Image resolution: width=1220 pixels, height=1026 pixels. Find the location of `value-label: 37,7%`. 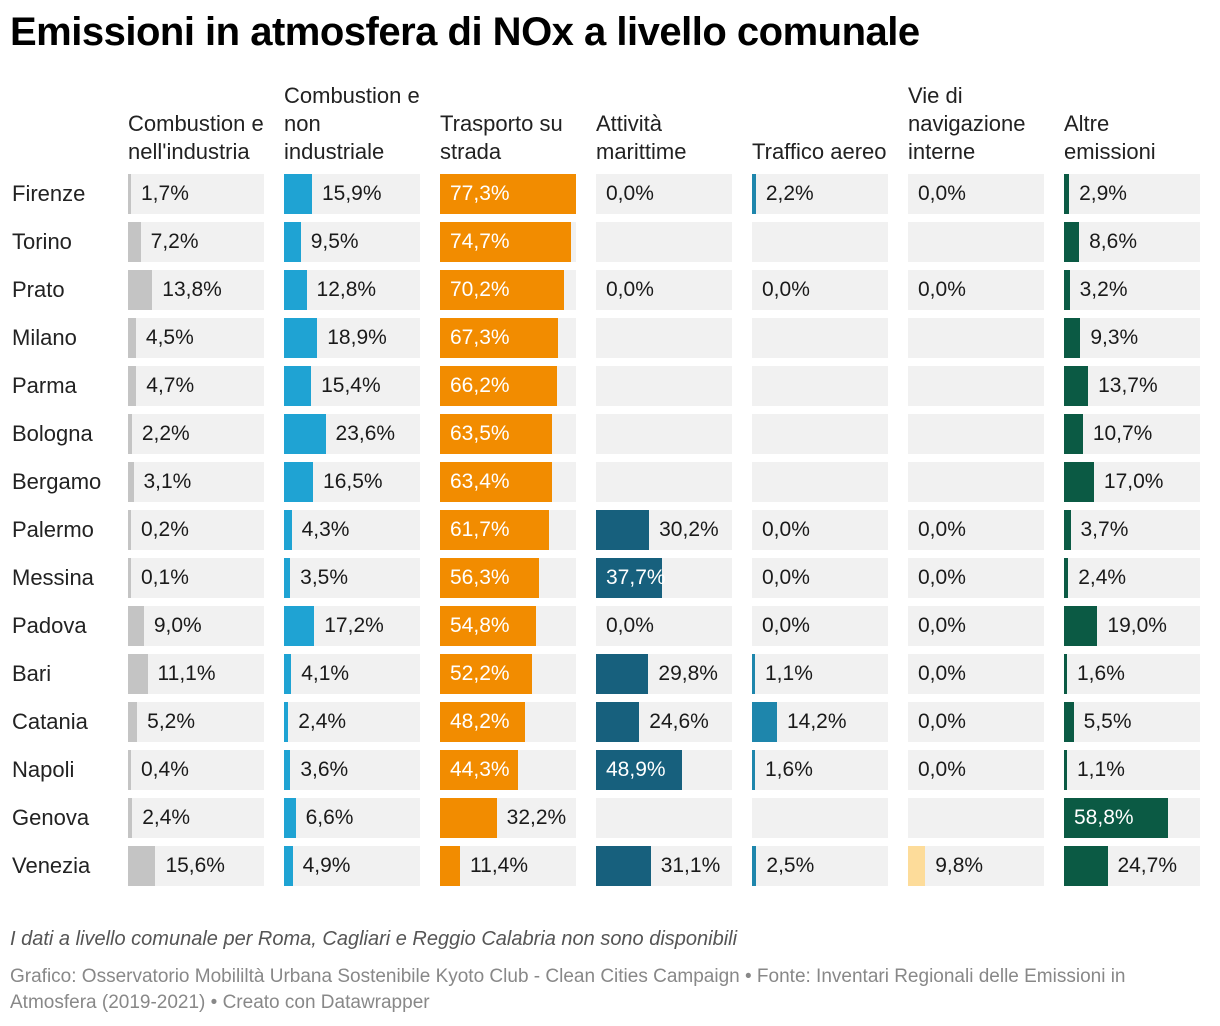

value-label: 37,7% is located at coordinates (636, 577).